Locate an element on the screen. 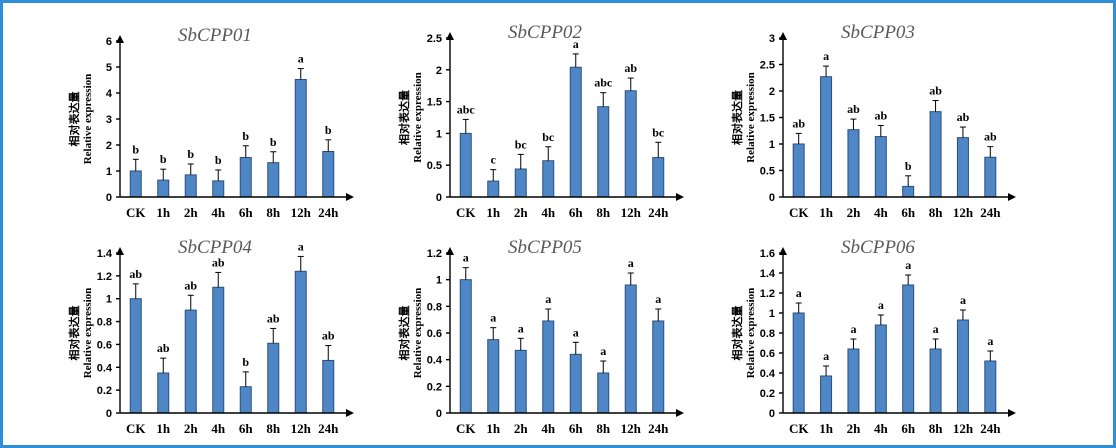 The height and width of the screenshot is (448, 1116). y-tick-label: 0.8 is located at coordinates (767, 334).